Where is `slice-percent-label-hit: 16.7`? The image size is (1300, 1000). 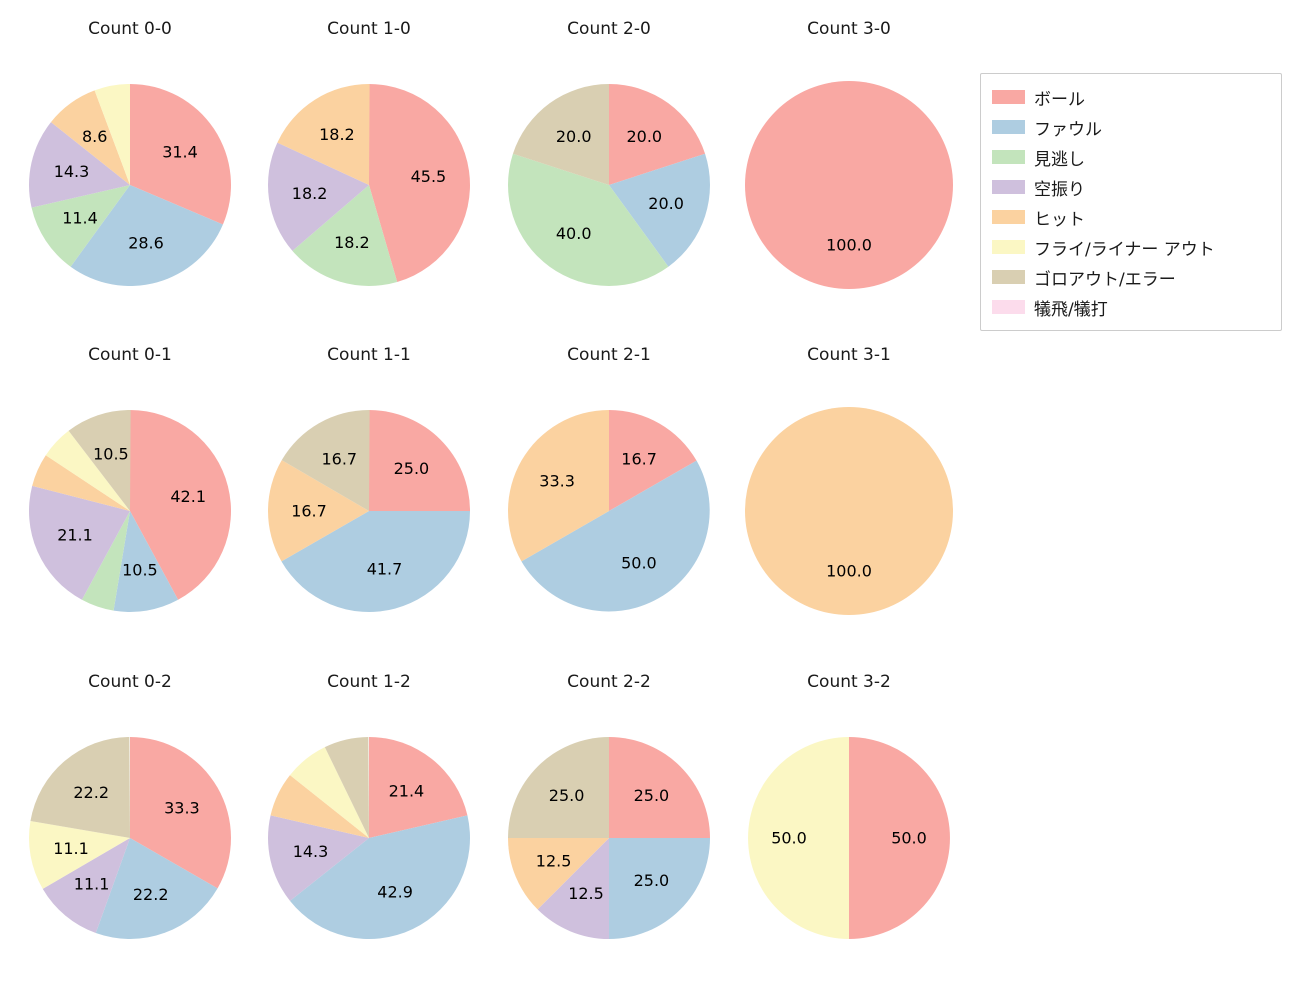 slice-percent-label-hit: 16.7 is located at coordinates (309, 510).